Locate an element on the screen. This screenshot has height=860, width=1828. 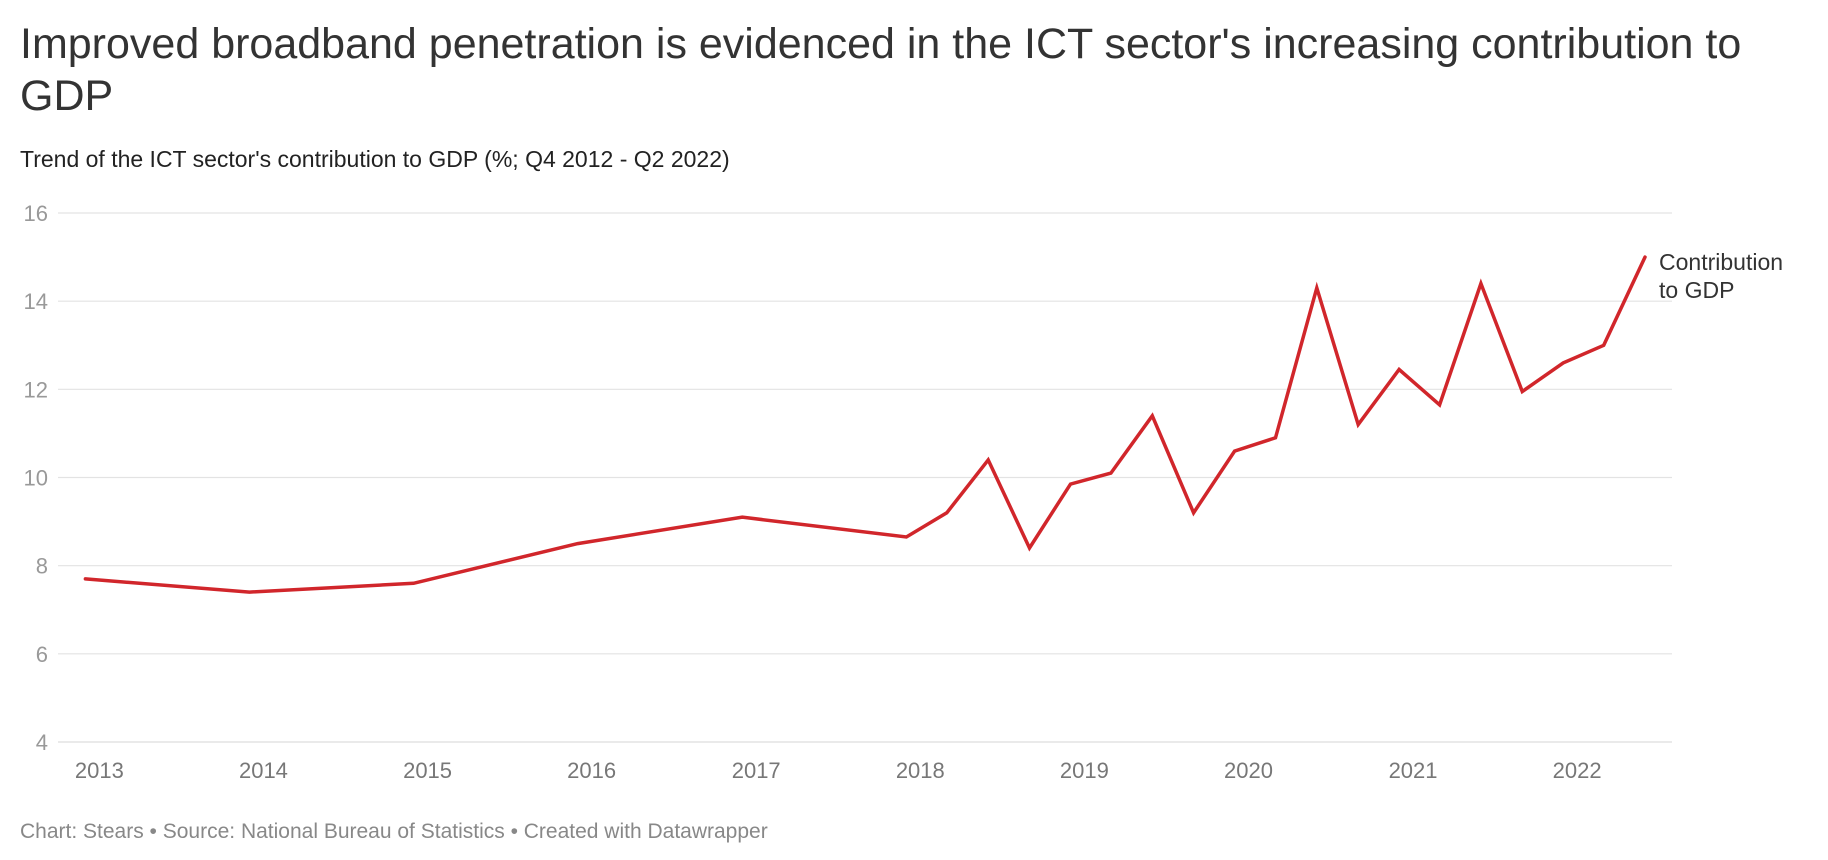
x-tick-label: 2018 is located at coordinates (920, 770).